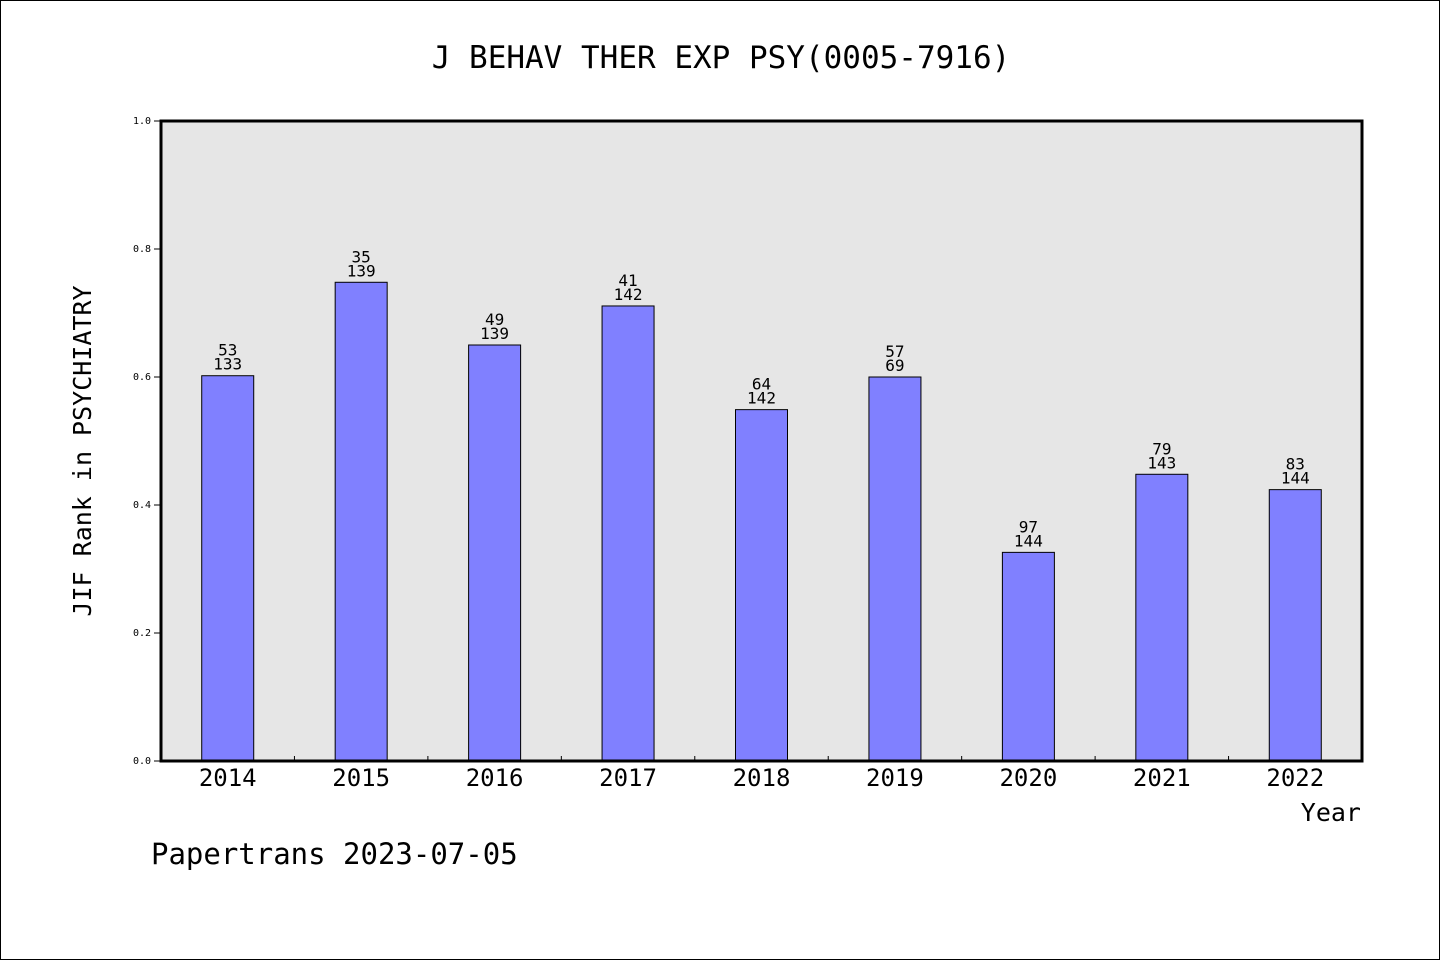 The image size is (1440, 964). What do you see at coordinates (1028, 526) in the screenshot?
I see `bar-rank-label-2020: 97` at bounding box center [1028, 526].